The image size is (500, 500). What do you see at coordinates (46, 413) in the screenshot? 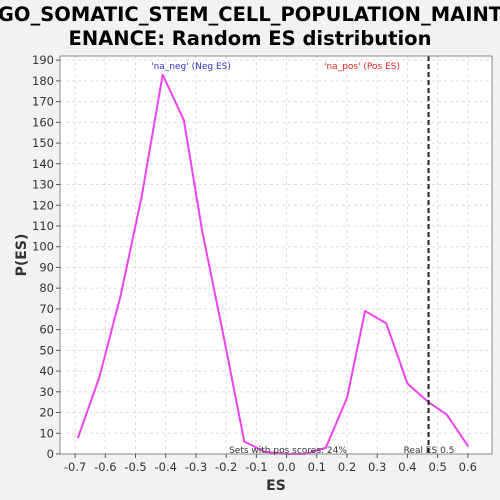
I see `y-tick-label: 20` at bounding box center [46, 413].